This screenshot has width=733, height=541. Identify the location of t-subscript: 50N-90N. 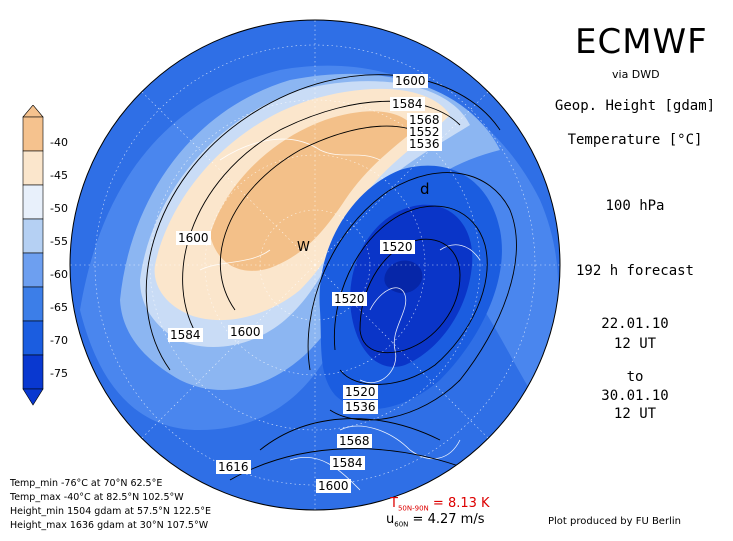
(413, 508).